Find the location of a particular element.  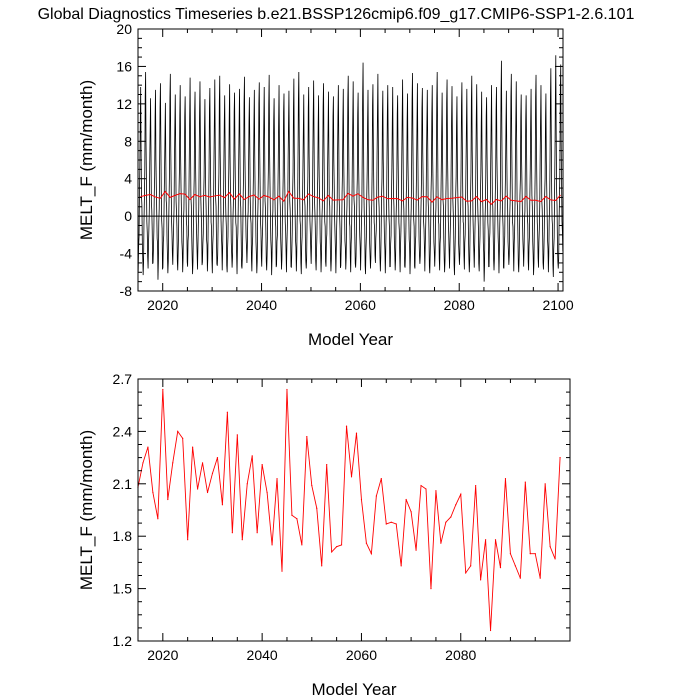

y-tick-label: 4 is located at coordinates (128, 179).